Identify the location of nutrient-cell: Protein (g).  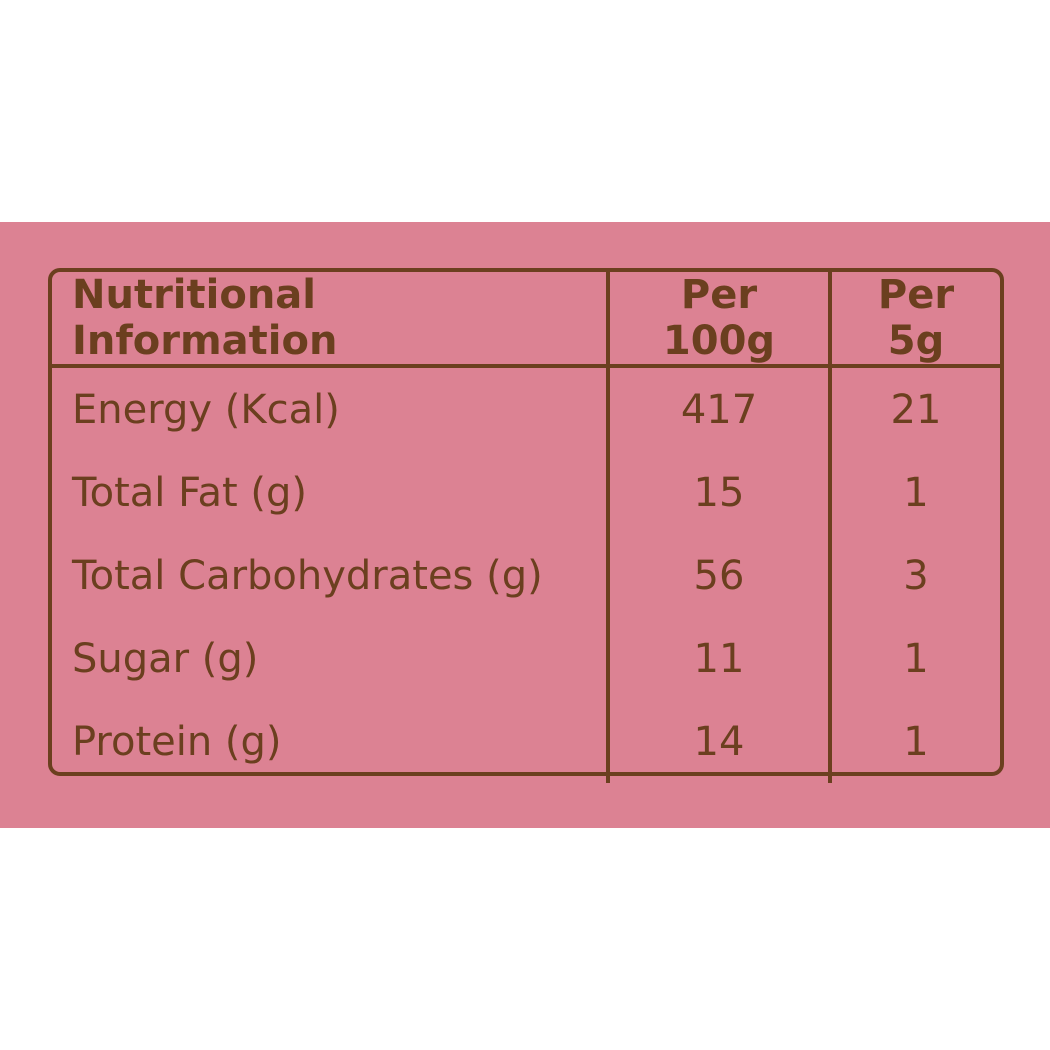
(177, 741).